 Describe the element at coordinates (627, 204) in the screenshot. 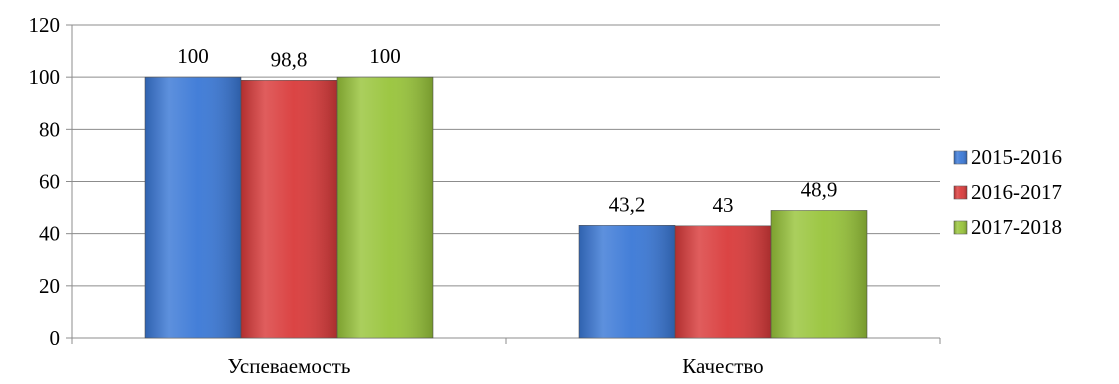

I see `data-label: 43,2` at that location.